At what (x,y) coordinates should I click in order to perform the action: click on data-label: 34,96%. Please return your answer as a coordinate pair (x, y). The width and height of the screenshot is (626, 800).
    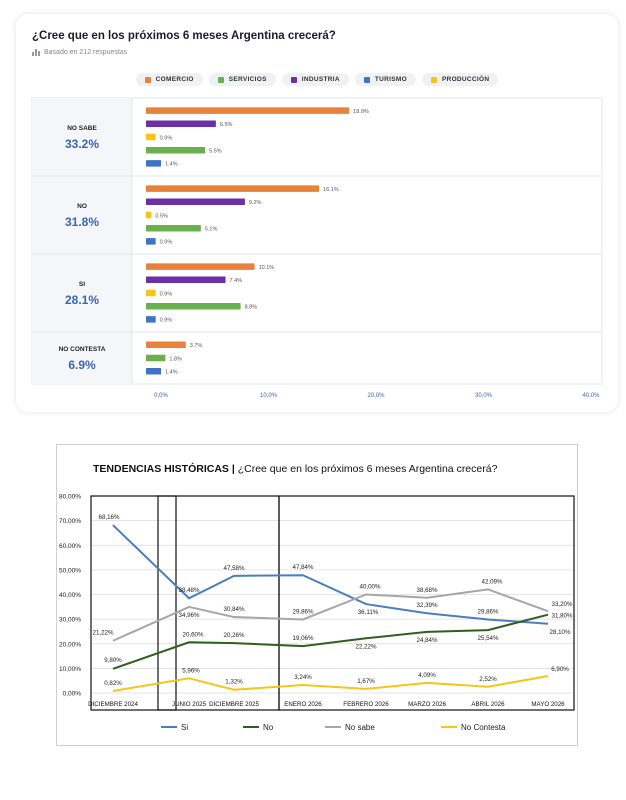
    Looking at the image, I should click on (189, 615).